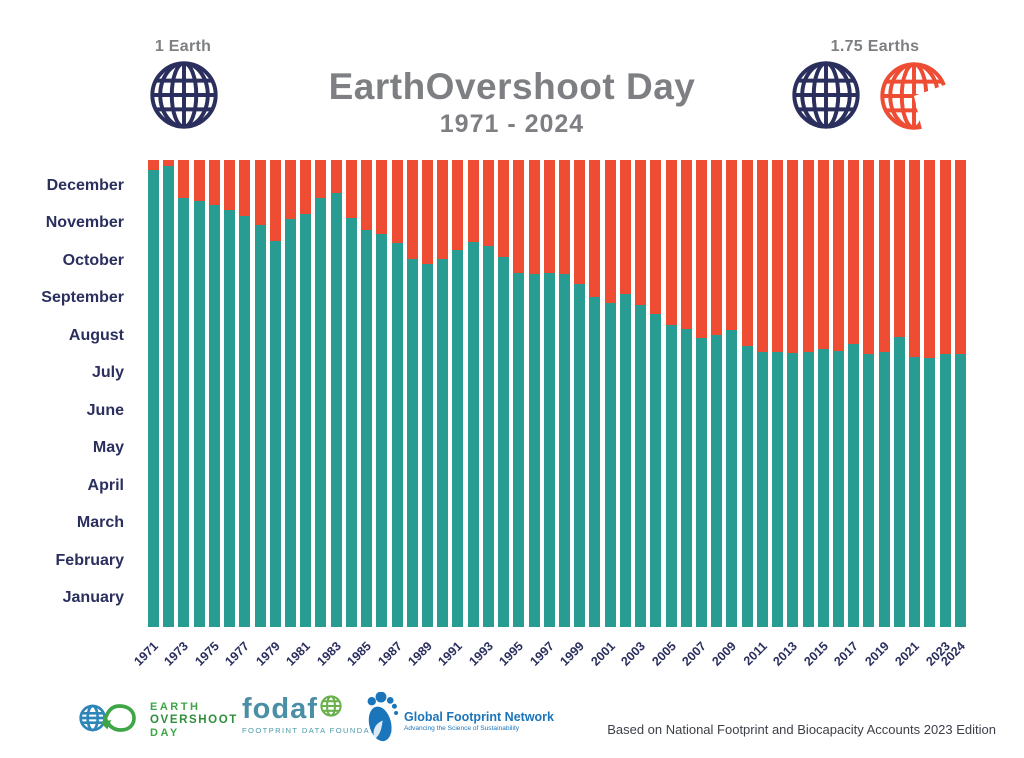  I want to click on bar-1991, so click(458, 393).